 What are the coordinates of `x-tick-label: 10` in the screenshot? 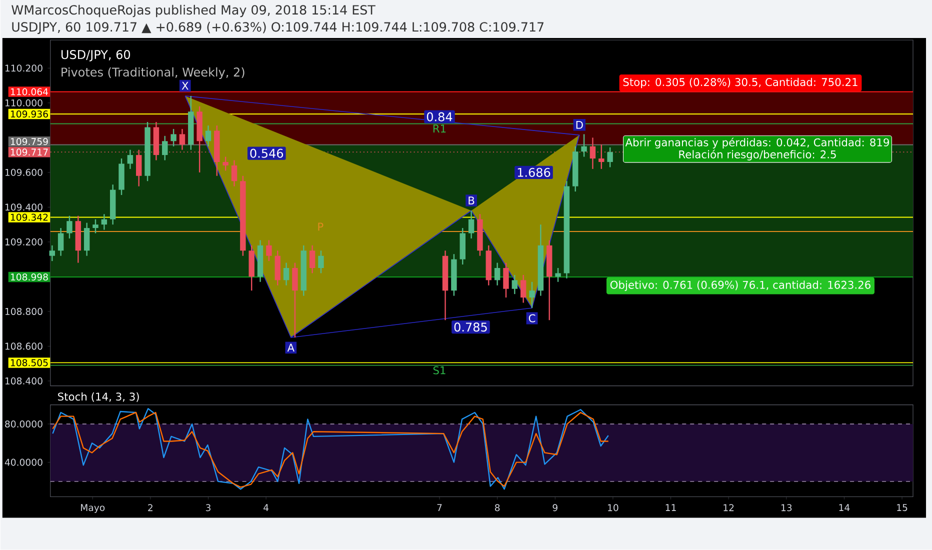 It's located at (613, 508).